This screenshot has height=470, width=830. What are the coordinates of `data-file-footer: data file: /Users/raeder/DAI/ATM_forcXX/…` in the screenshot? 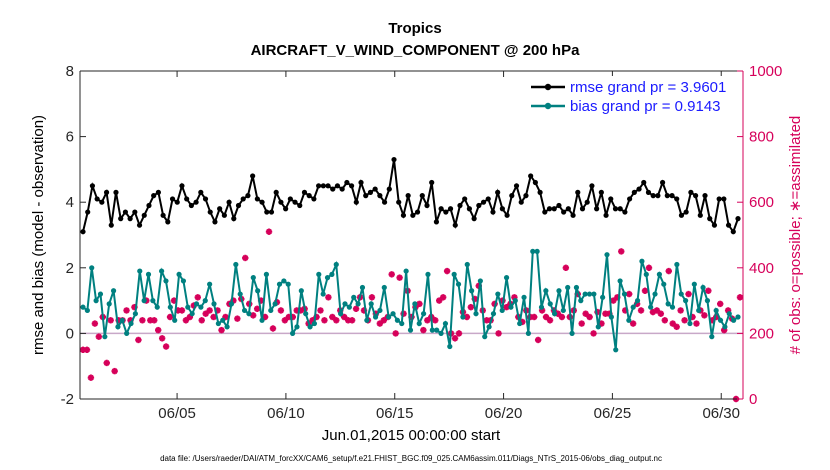 It's located at (411, 458).